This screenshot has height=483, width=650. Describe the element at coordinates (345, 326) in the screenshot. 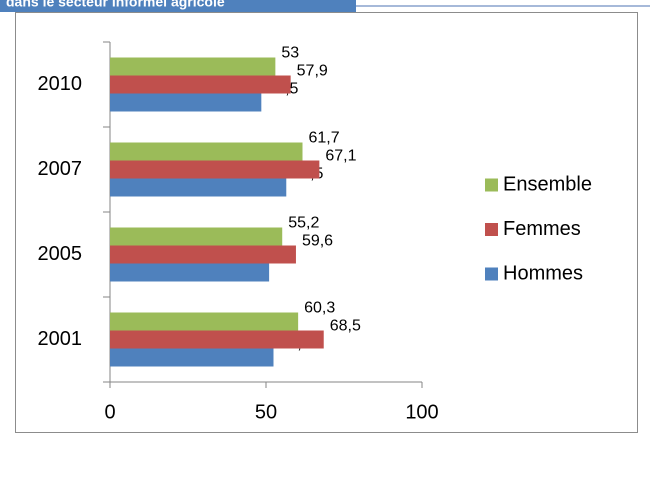

I see `value-label: 68,5` at that location.